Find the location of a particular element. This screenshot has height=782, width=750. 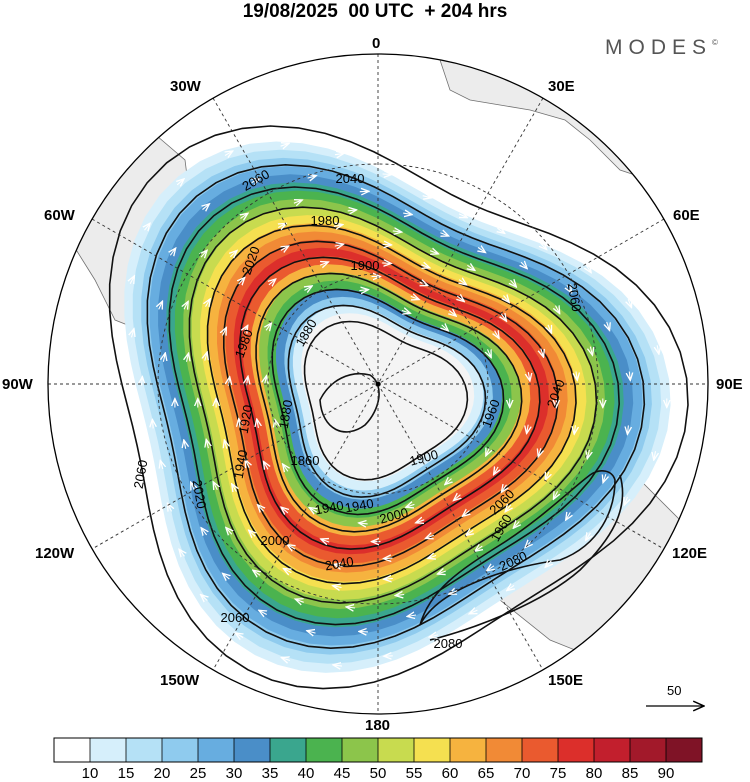

colorbar-tick-label: 20 is located at coordinates (162, 773).